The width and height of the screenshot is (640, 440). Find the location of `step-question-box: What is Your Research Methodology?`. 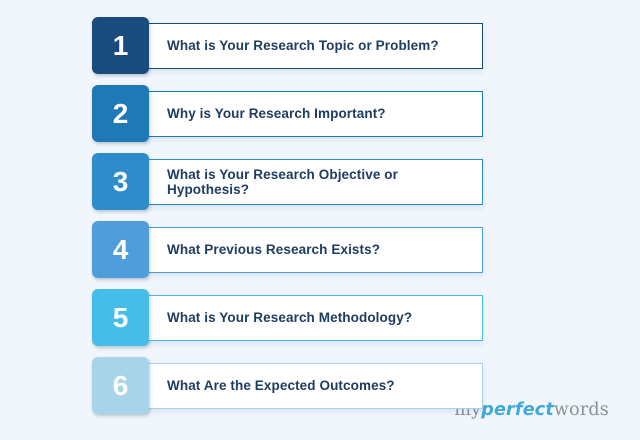

step-question-box: What is Your Research Methodology? is located at coordinates (313, 317).